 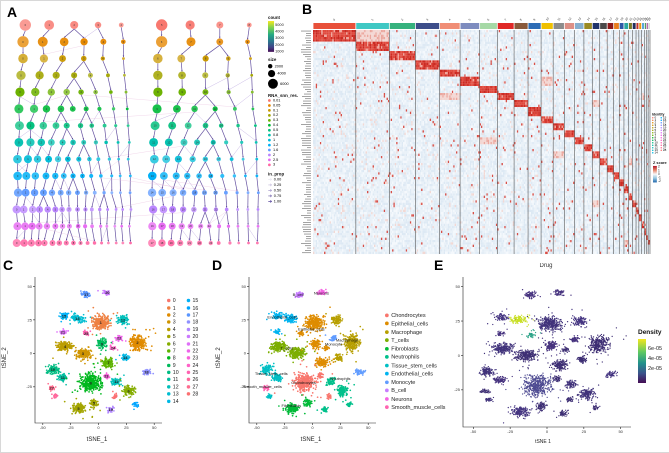 I want to click on identity-value: 22, so click(x=665, y=135).